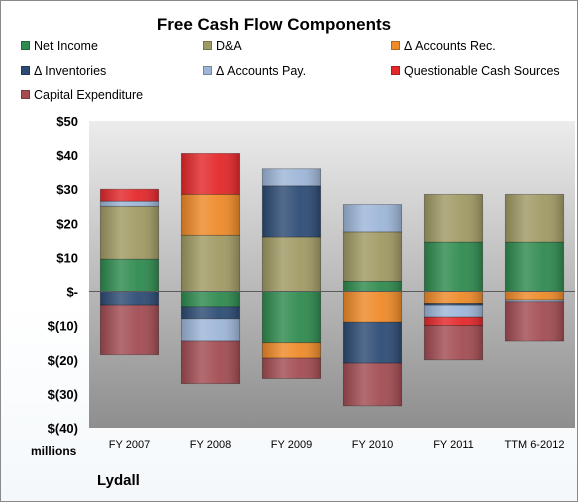 The image size is (578, 502). I want to click on bar-accounts-rec-fy-2011, so click(453, 297).